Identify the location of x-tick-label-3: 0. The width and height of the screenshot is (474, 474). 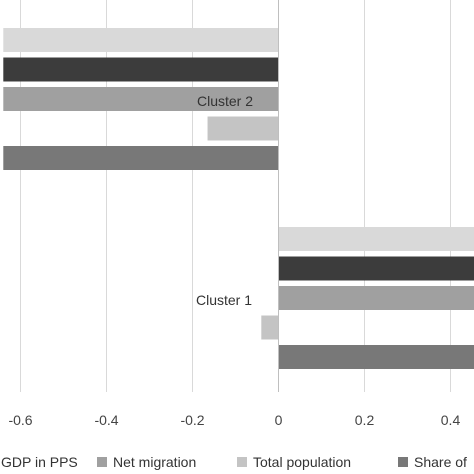
(279, 420).